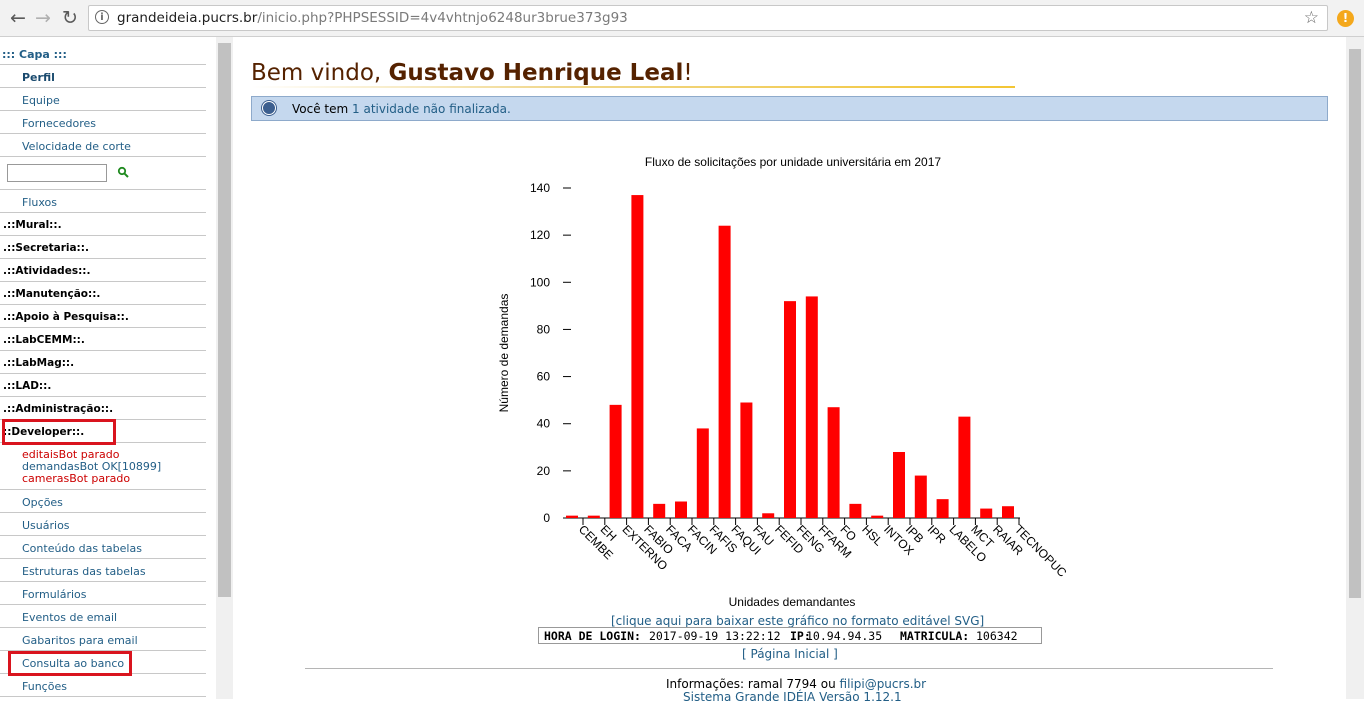  What do you see at coordinates (615, 461) in the screenshot?
I see `bar-externo` at bounding box center [615, 461].